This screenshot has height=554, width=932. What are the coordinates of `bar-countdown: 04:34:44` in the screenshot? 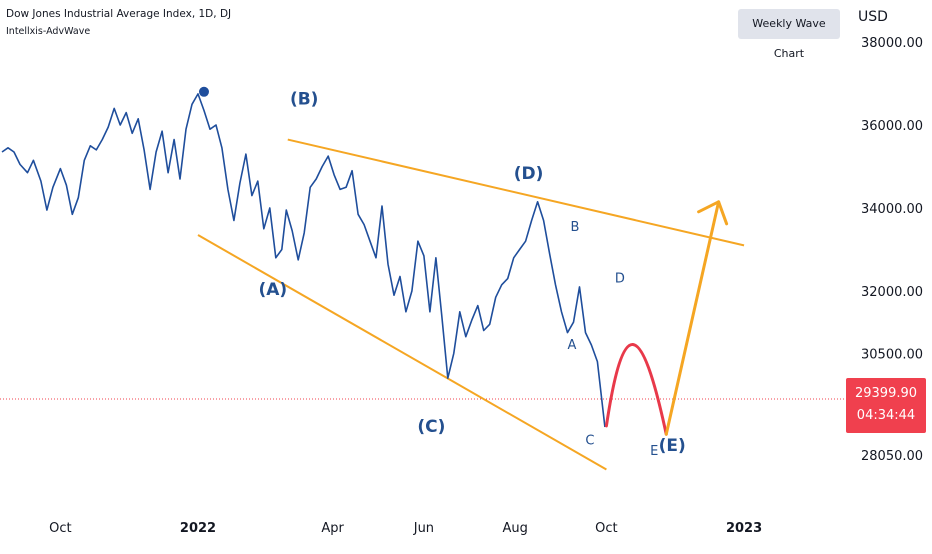 It's located at (886, 416).